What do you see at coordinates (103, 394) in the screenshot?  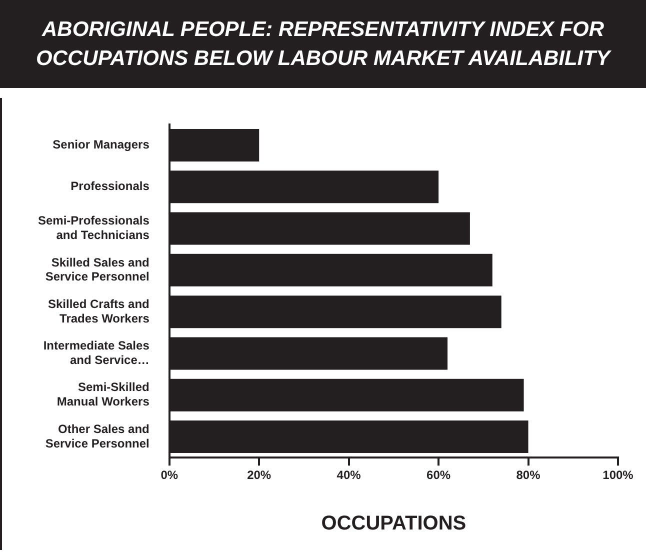 I see `y-tick-label: Semi-Skilled Manual Workers` at bounding box center [103, 394].